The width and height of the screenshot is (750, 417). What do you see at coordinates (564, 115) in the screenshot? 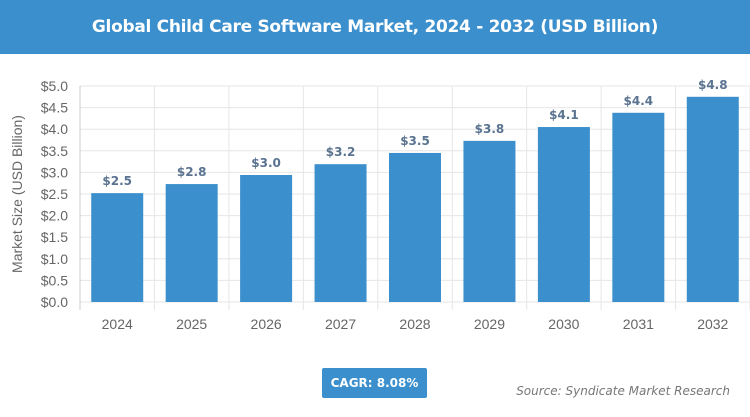
I see `data-label: $4.1` at bounding box center [564, 115].